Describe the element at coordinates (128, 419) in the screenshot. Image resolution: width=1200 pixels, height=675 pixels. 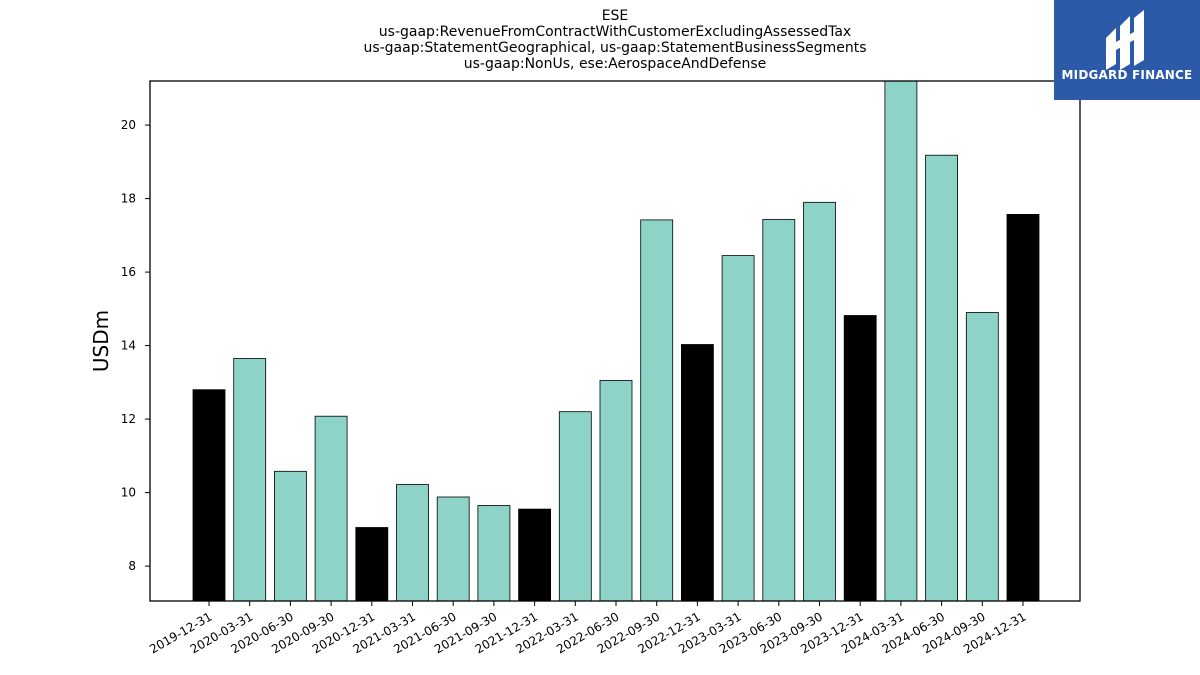
I see `y-tick-label: 12` at that location.